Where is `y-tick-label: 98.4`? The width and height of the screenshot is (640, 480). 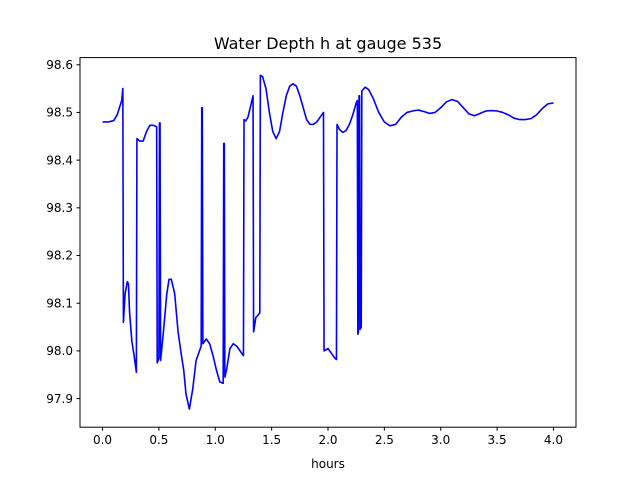
y-tick-label: 98.4 is located at coordinates (59, 160).